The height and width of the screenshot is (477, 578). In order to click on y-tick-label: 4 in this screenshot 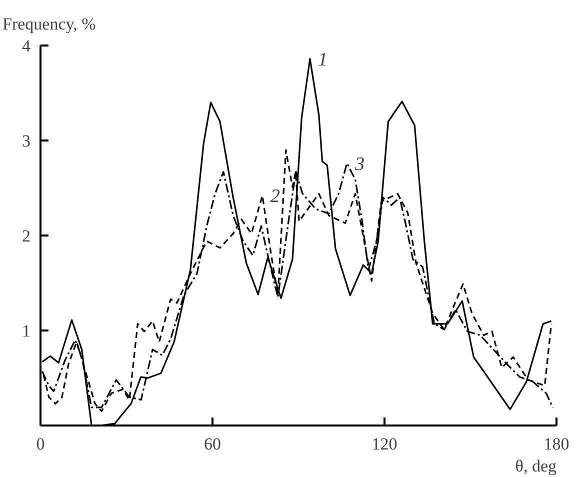, I will do `click(26, 46)`.